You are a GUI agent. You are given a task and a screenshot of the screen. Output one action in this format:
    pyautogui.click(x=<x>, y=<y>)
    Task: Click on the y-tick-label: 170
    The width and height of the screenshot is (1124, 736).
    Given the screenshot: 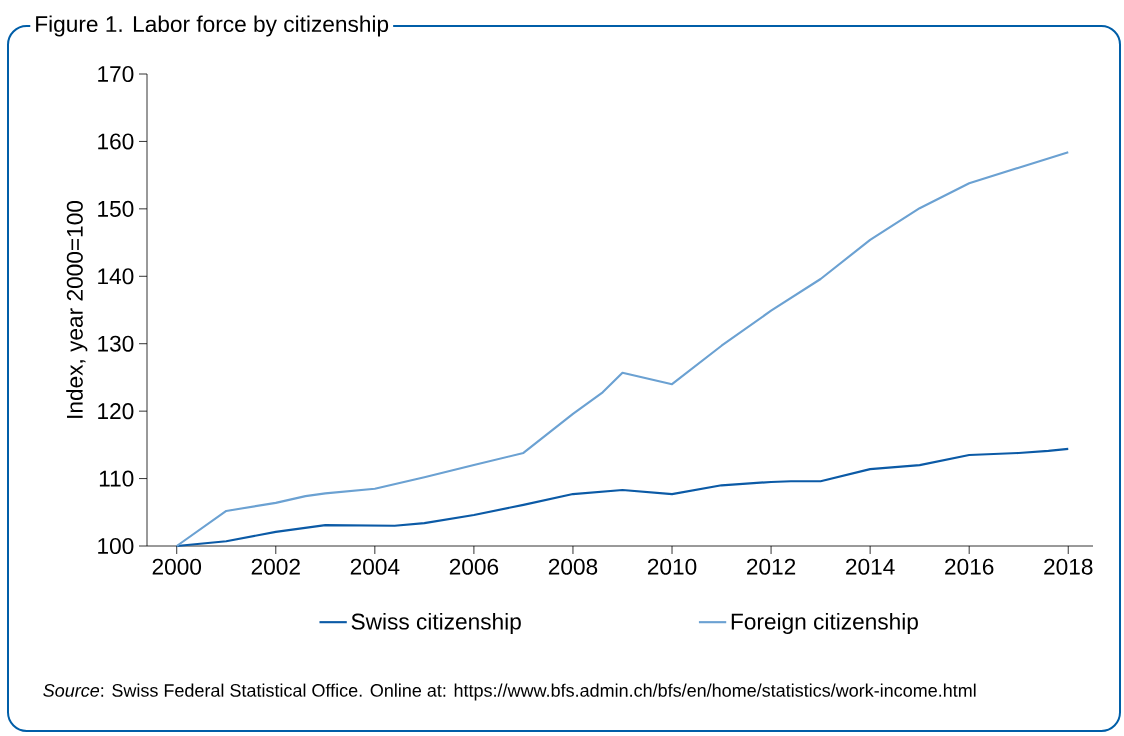 What is the action you would take?
    pyautogui.click(x=116, y=74)
    